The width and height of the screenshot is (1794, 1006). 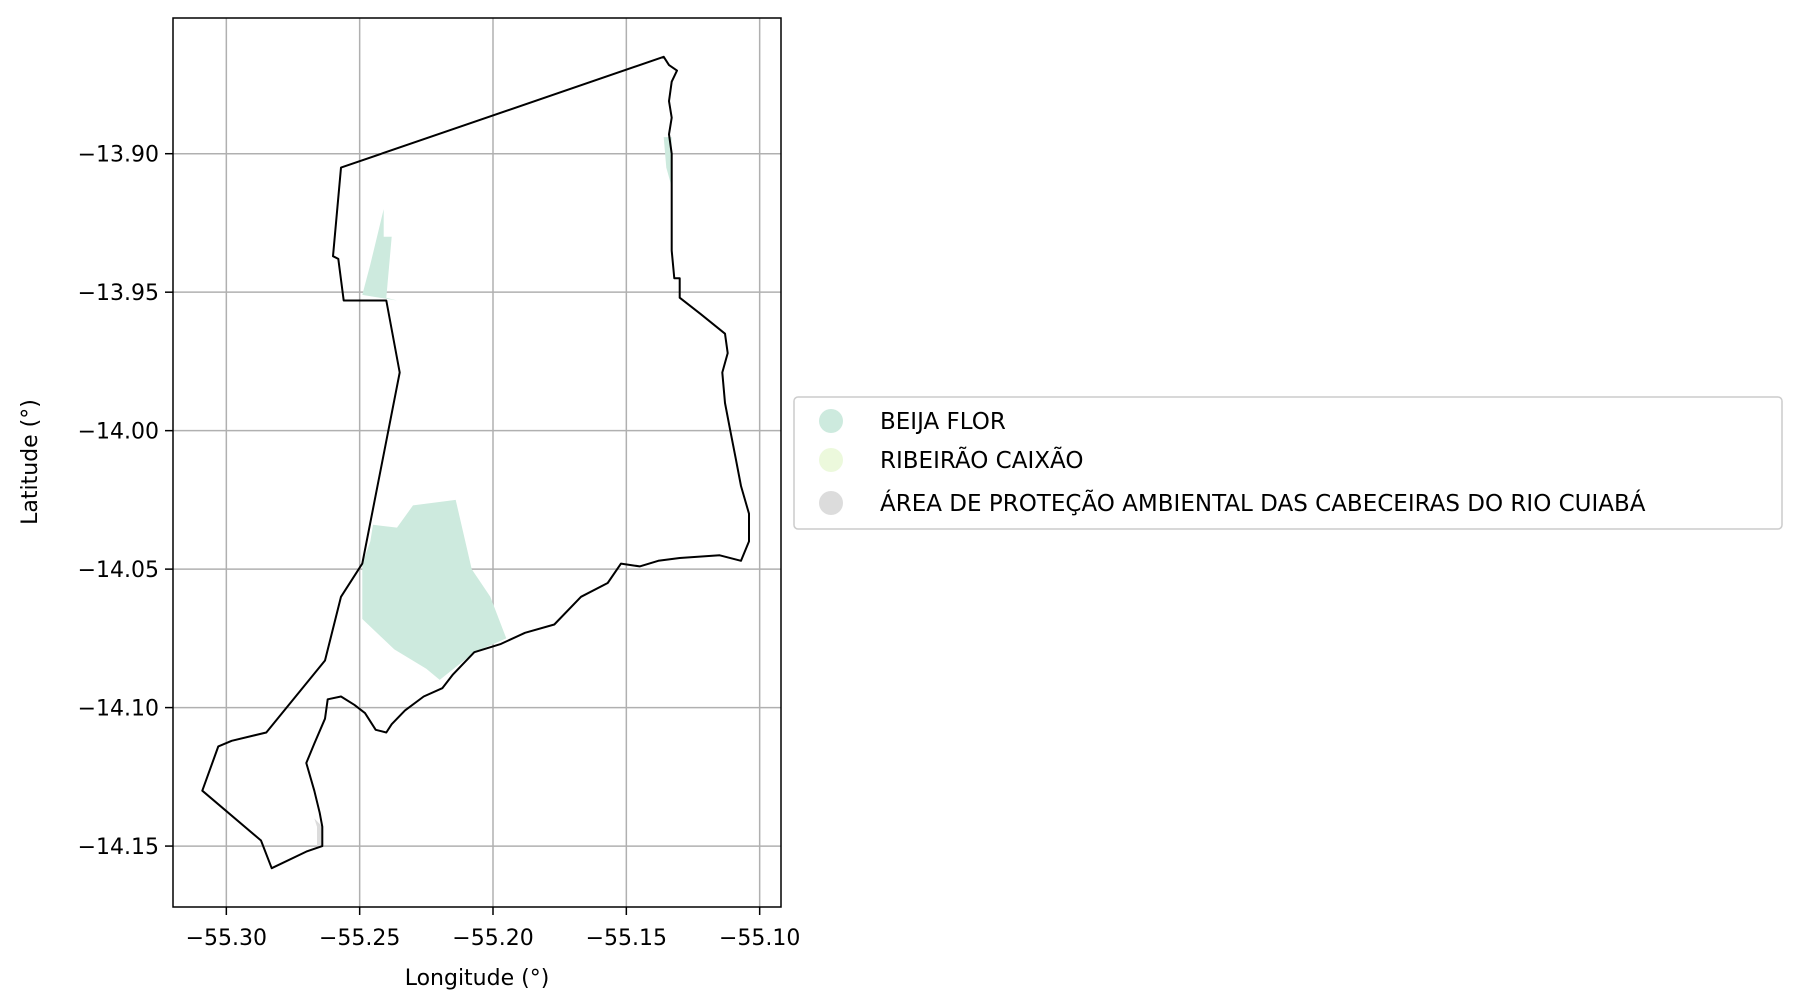 I want to click on y-tick-label: −14.05, so click(x=118, y=570).